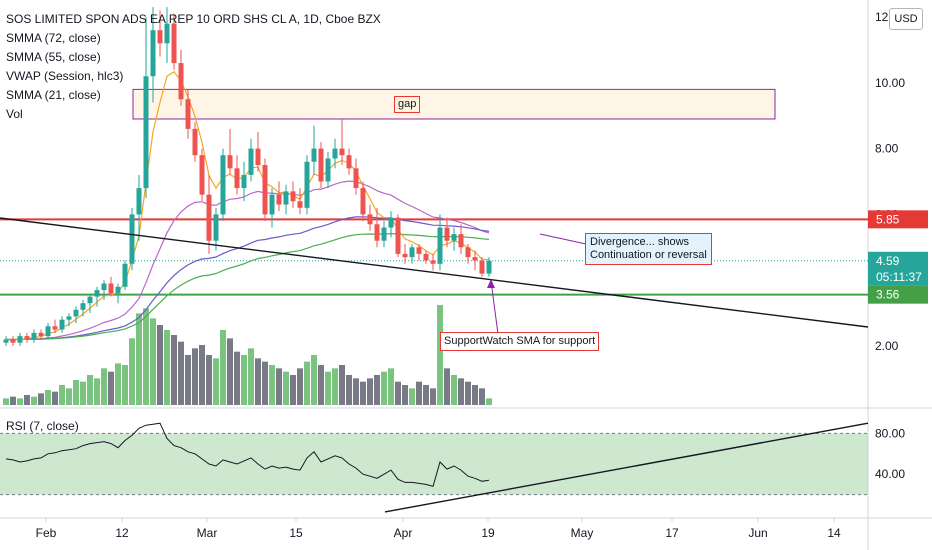  I want to click on indicator-volume: Vol, so click(14, 114).